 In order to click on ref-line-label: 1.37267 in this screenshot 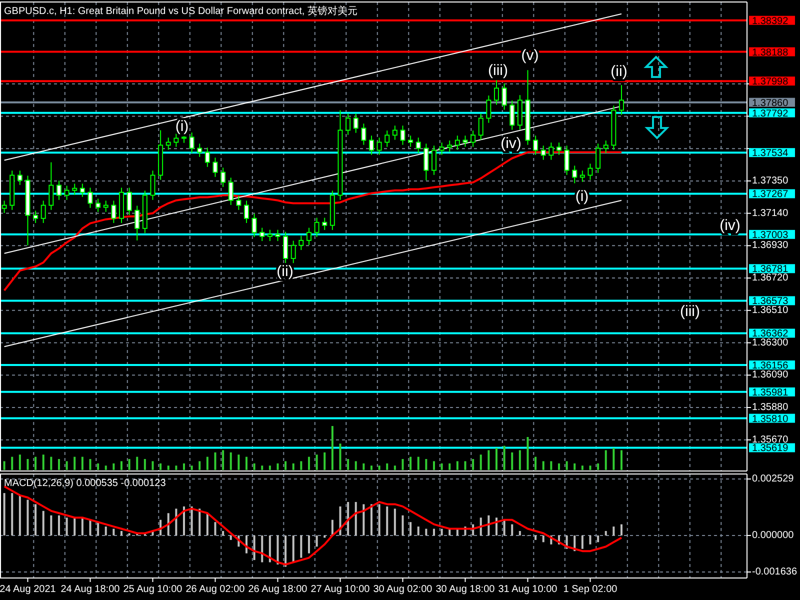, I will do `click(770, 194)`.